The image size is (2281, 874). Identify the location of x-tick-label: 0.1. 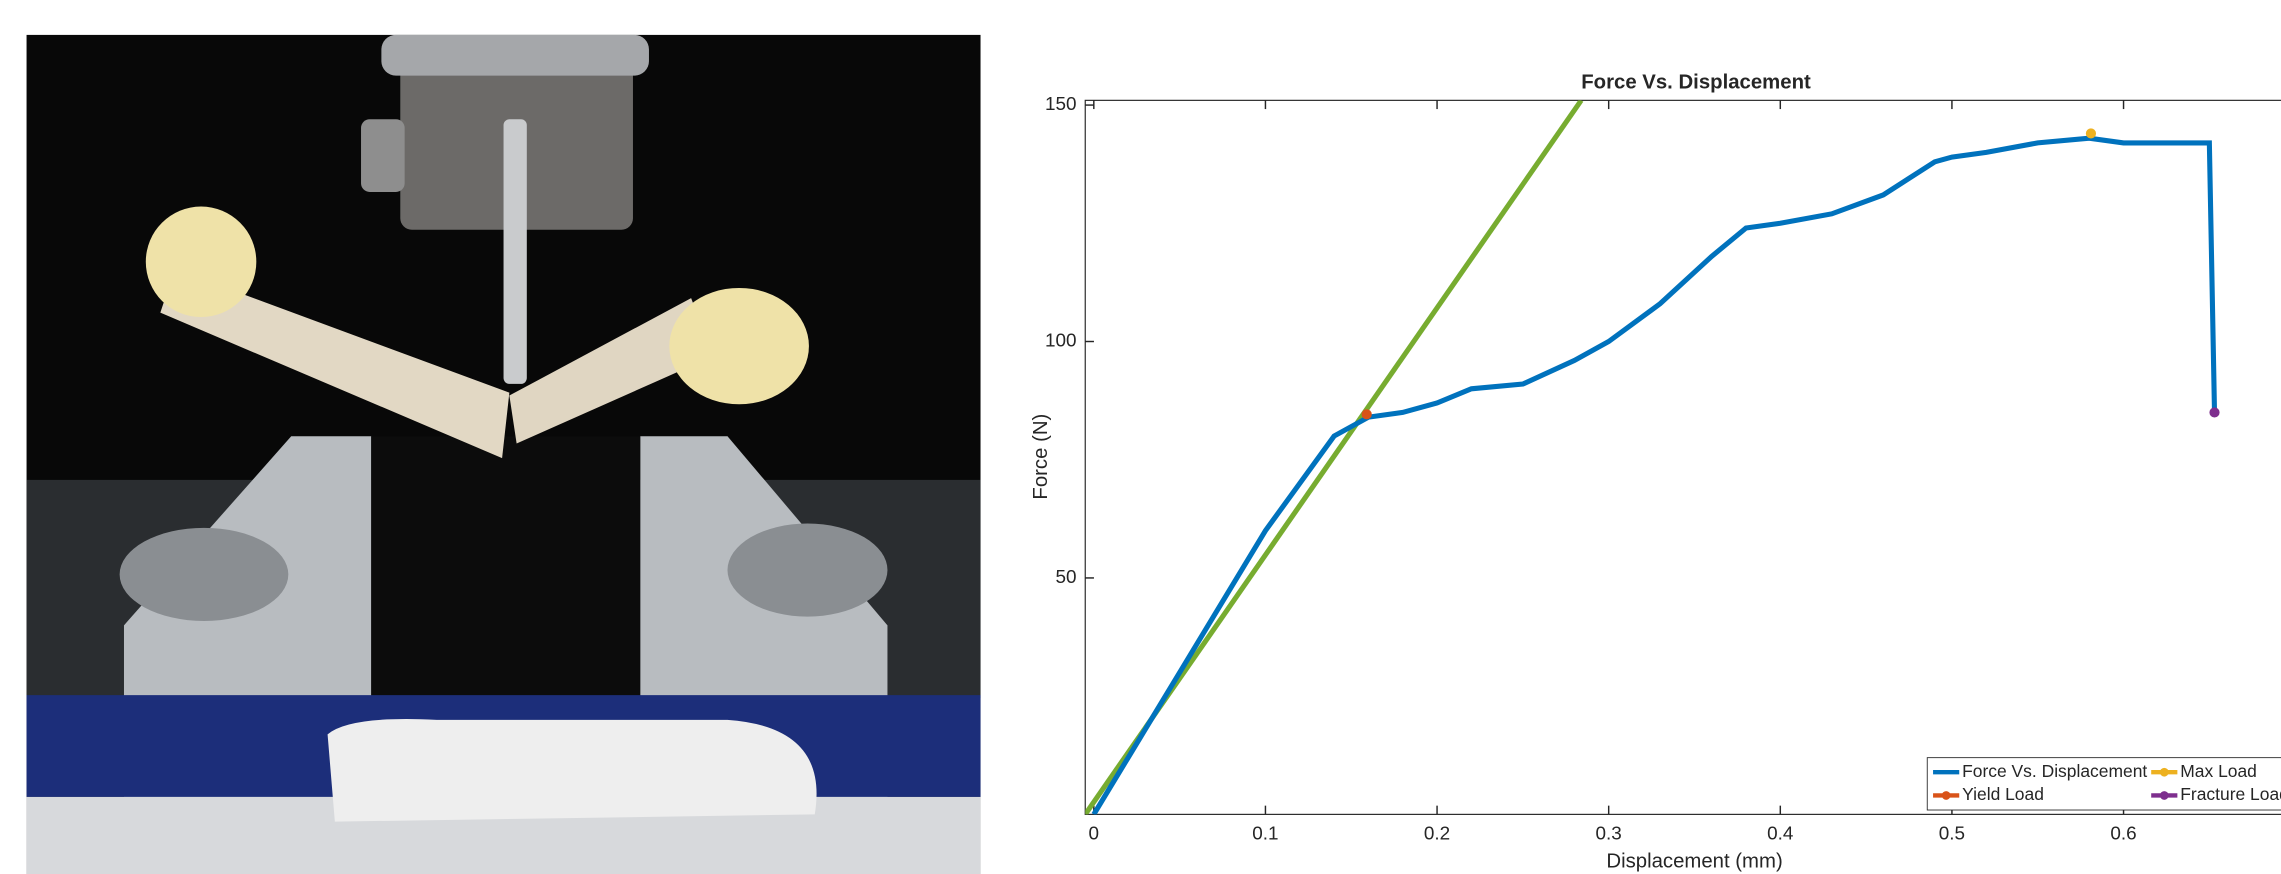
(1265, 834).